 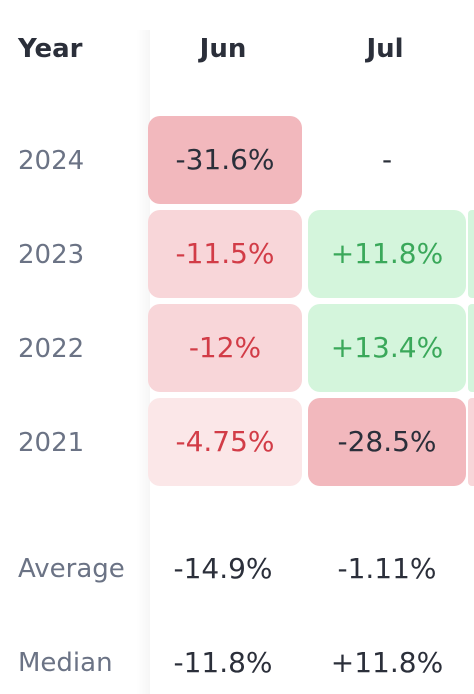 I want to click on median-jul: +11.8%, so click(x=387, y=662).